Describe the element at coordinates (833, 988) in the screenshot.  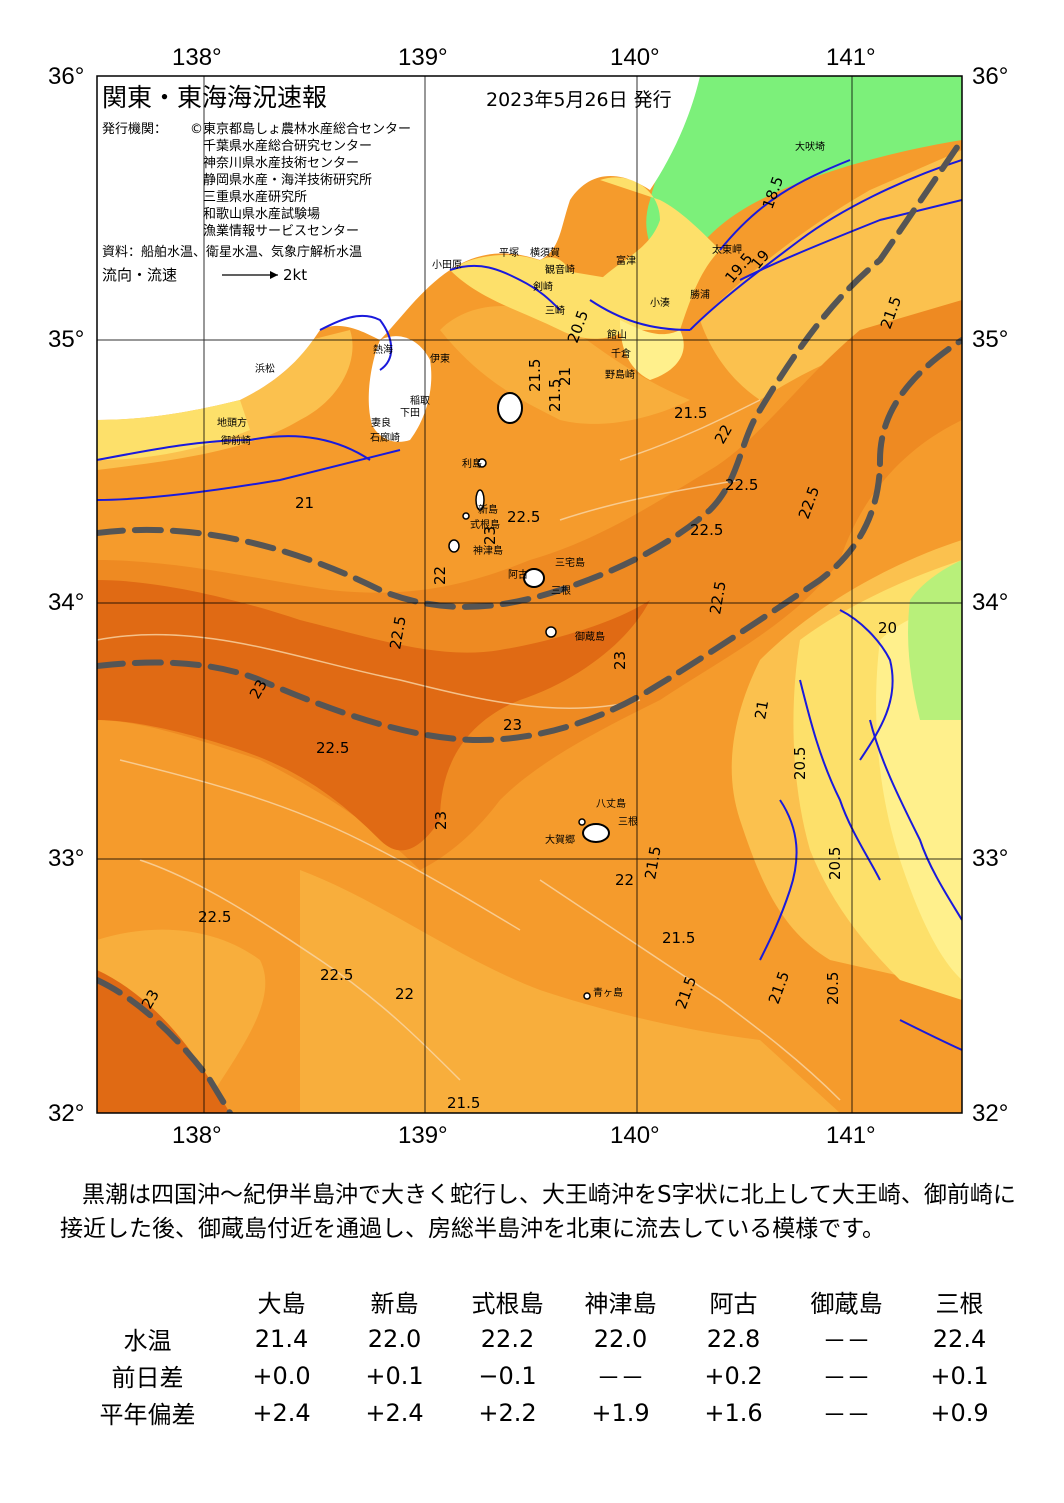
I see `iso-label-20-5-c: 20.5` at that location.